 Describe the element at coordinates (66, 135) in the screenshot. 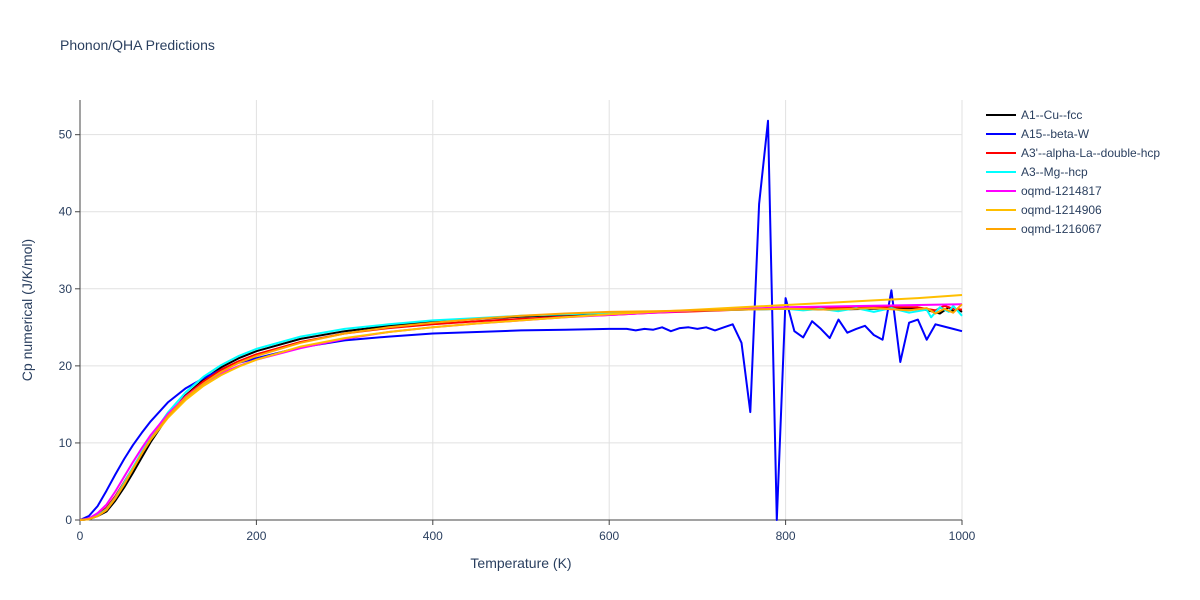

I see `y-tick-label: 50` at that location.